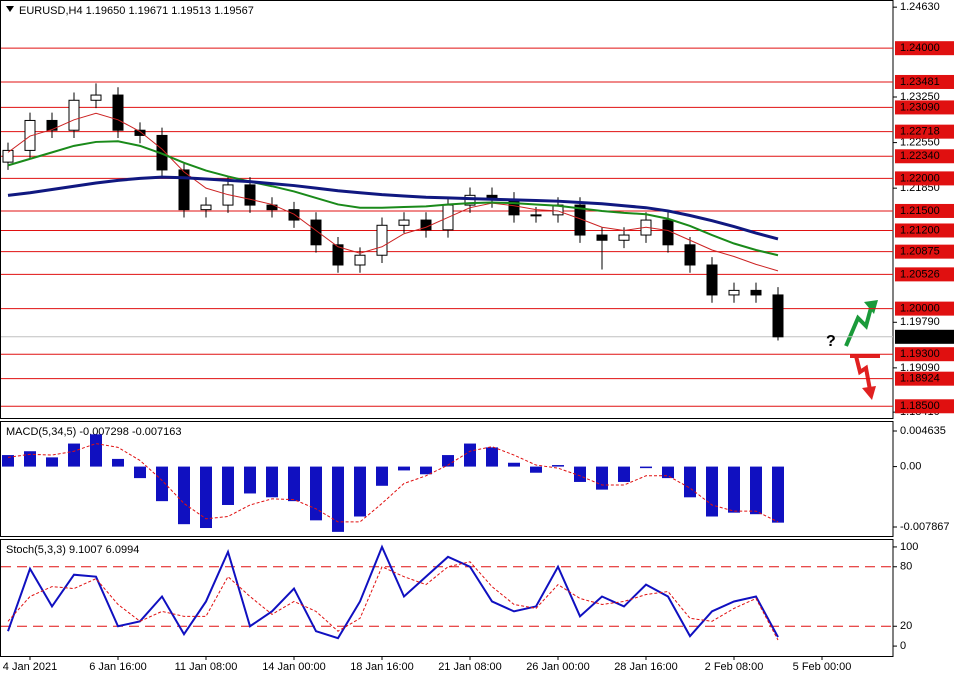  I want to click on y-tick-label: 80, so click(906, 567).